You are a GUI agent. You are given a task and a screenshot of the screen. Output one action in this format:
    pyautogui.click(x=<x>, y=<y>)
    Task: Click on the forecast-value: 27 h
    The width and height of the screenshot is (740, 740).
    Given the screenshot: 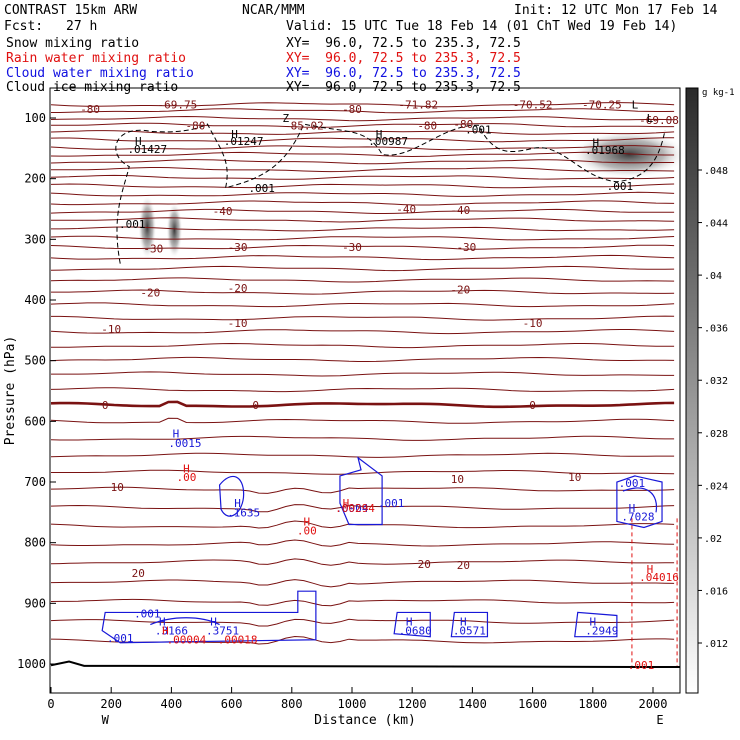 What is the action you would take?
    pyautogui.click(x=82, y=26)
    